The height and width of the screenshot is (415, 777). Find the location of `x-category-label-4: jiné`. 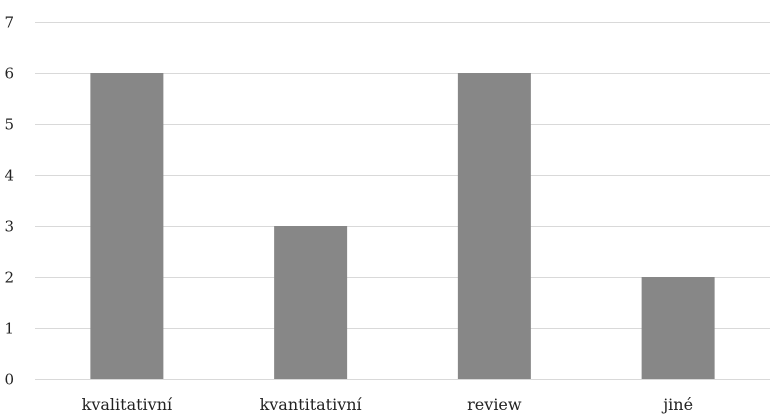

x-category-label-4: jiné is located at coordinates (677, 404).